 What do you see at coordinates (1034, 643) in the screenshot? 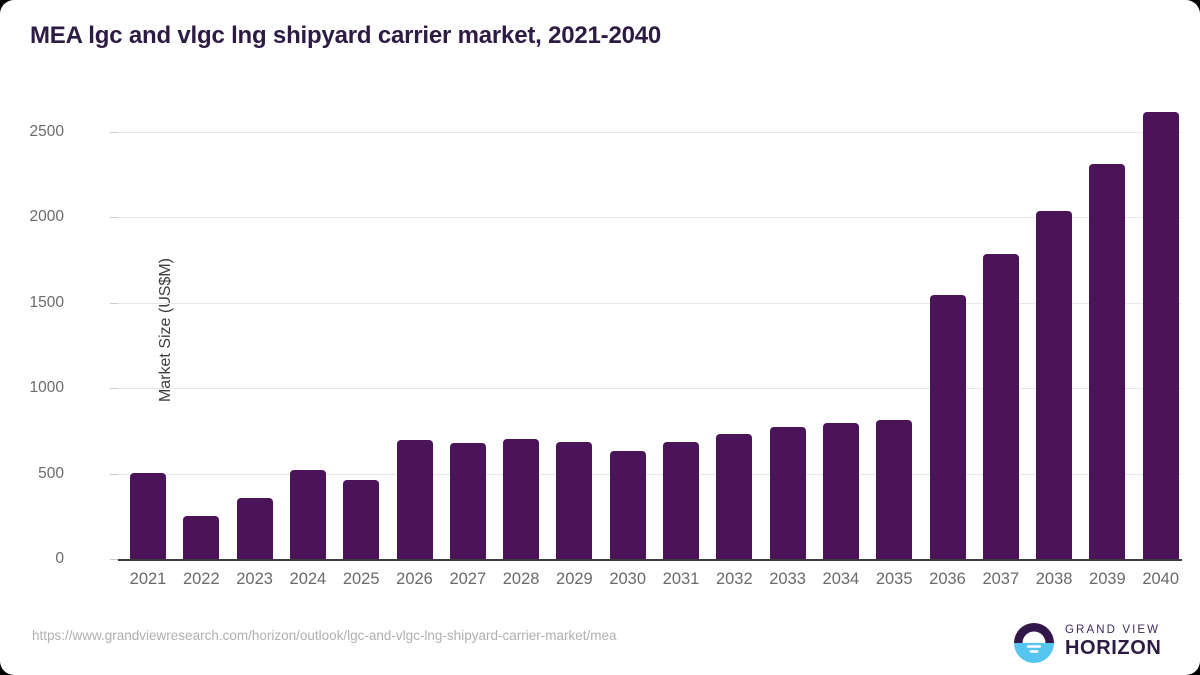
I see `horizon-sun-icon` at bounding box center [1034, 643].